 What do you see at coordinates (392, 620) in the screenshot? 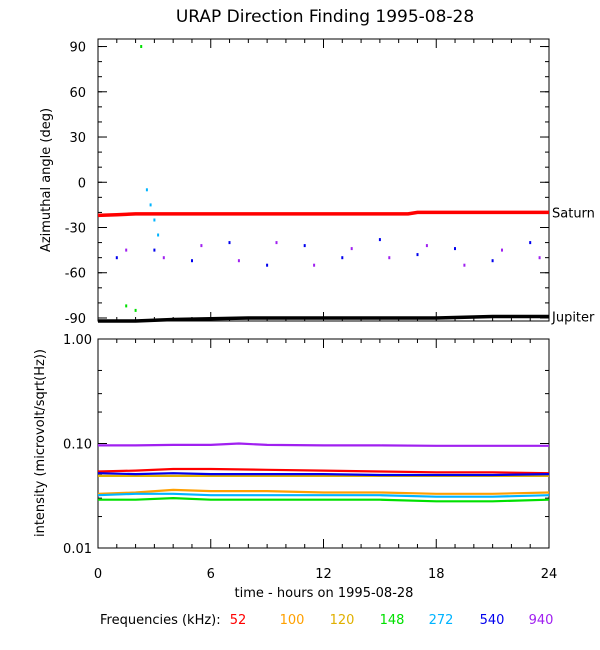
I see `legend-entry-148: 148` at bounding box center [392, 620].